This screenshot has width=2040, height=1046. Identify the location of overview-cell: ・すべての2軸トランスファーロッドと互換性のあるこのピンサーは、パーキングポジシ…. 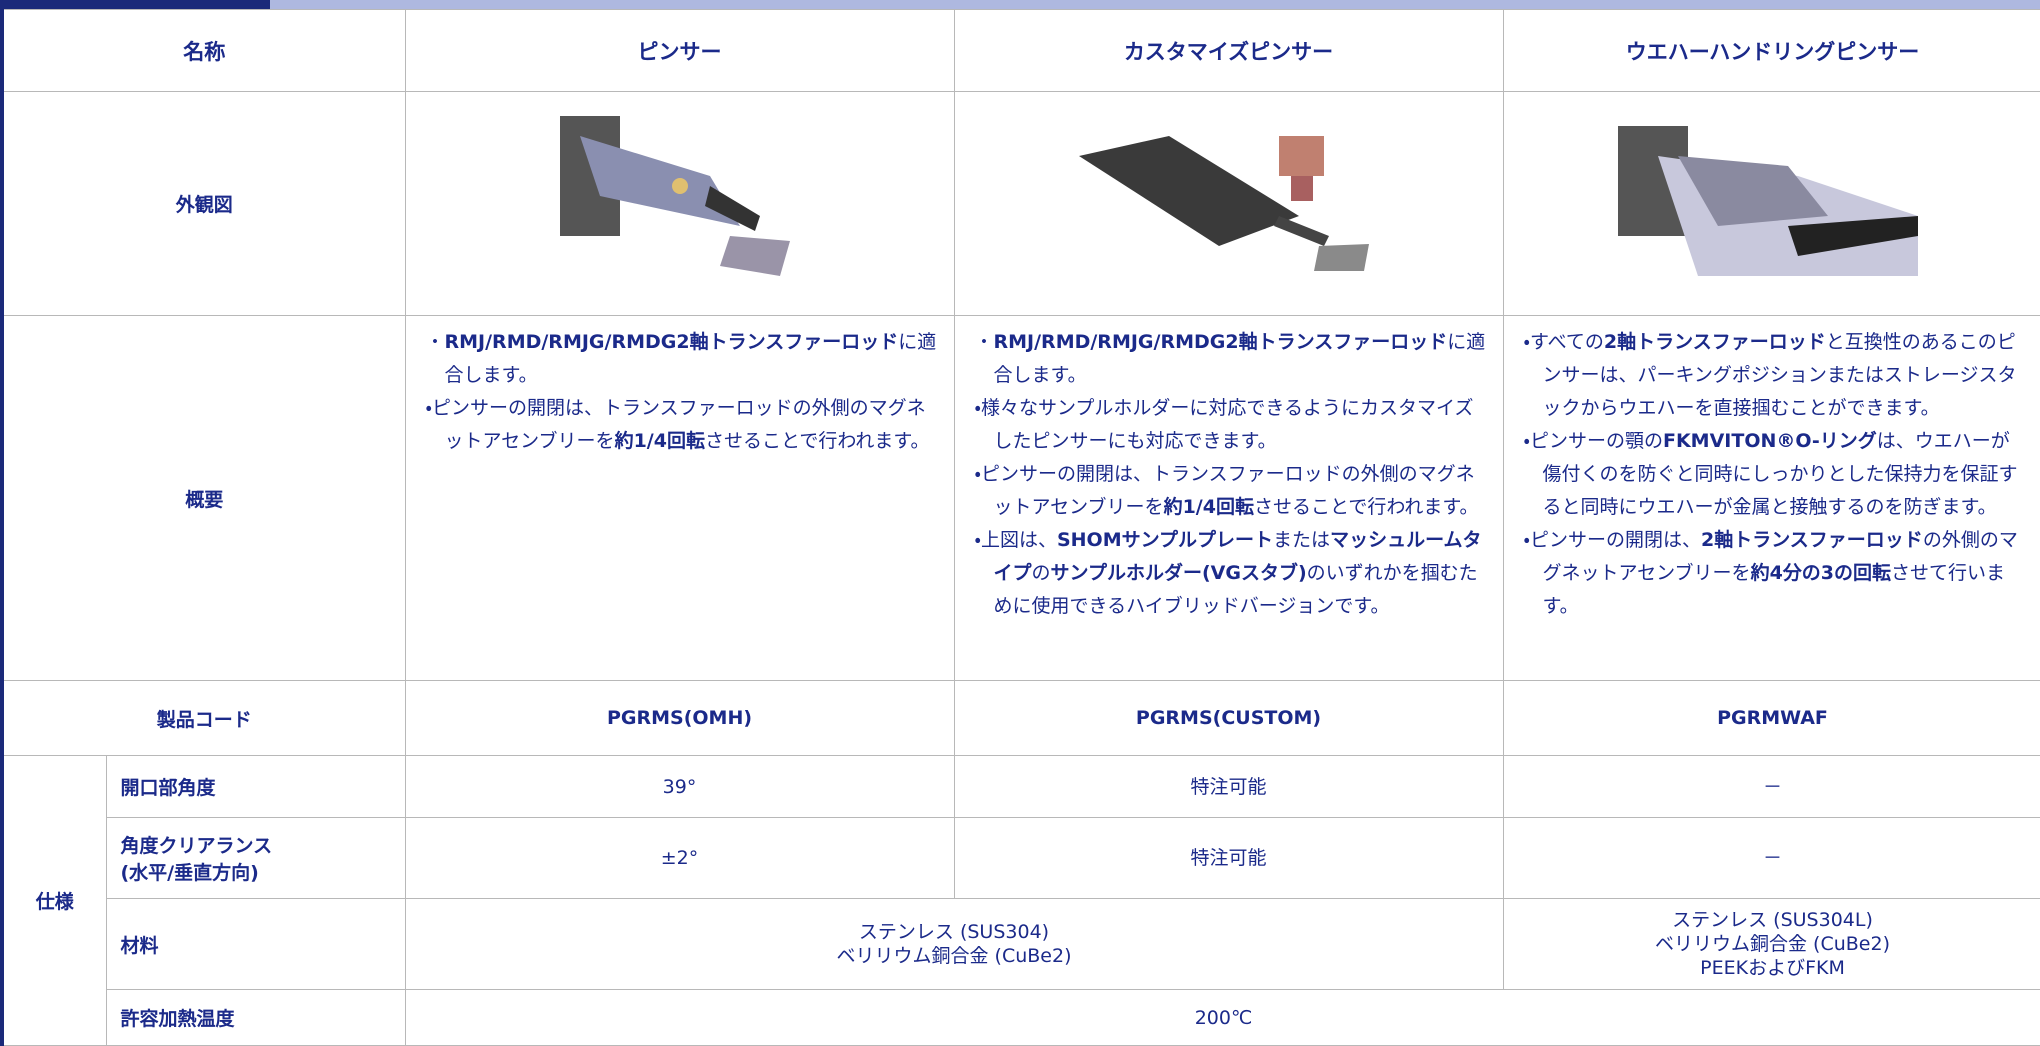
(1771, 498).